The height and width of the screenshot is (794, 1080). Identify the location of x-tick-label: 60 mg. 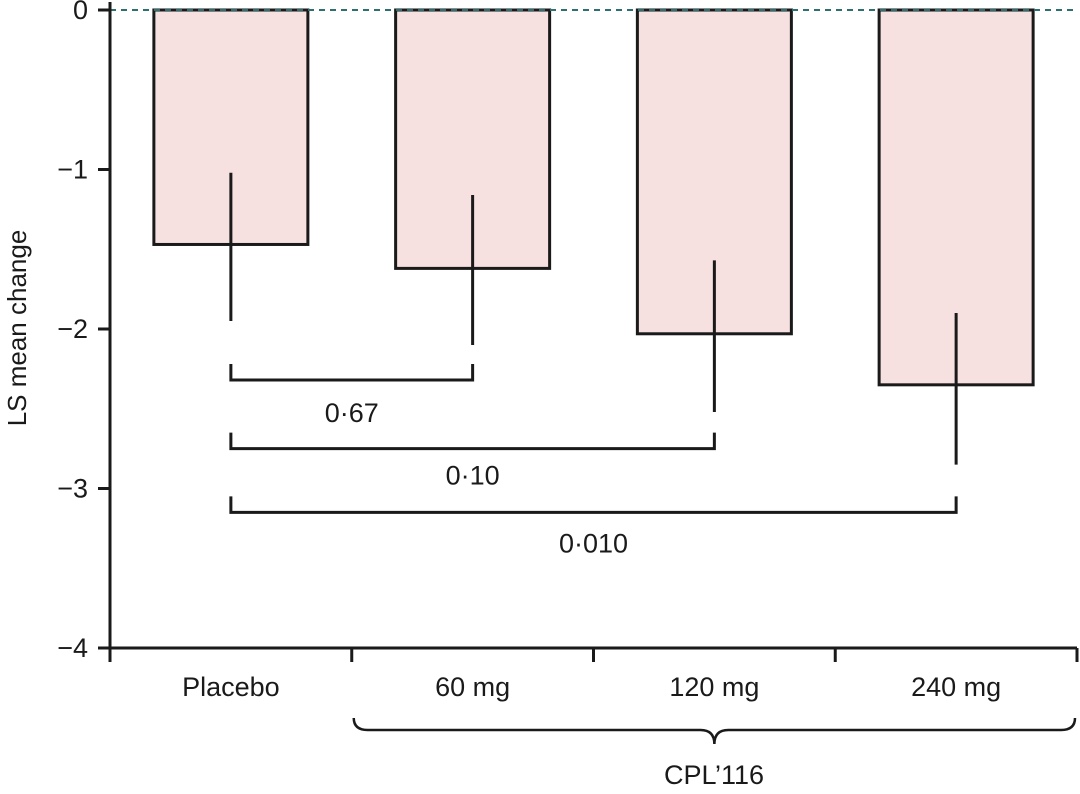
(472, 687).